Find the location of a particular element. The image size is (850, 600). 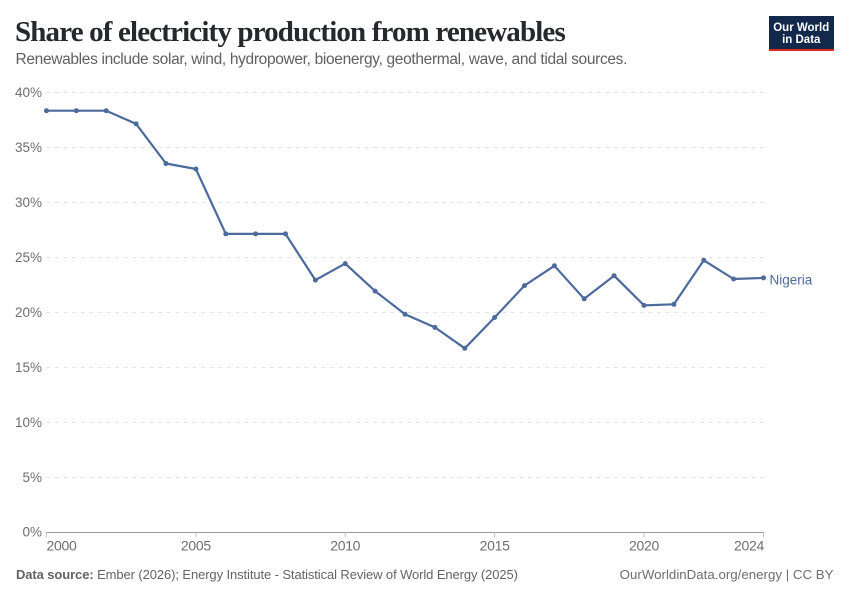

svg-text: Nigeria is located at coordinates (791, 280).